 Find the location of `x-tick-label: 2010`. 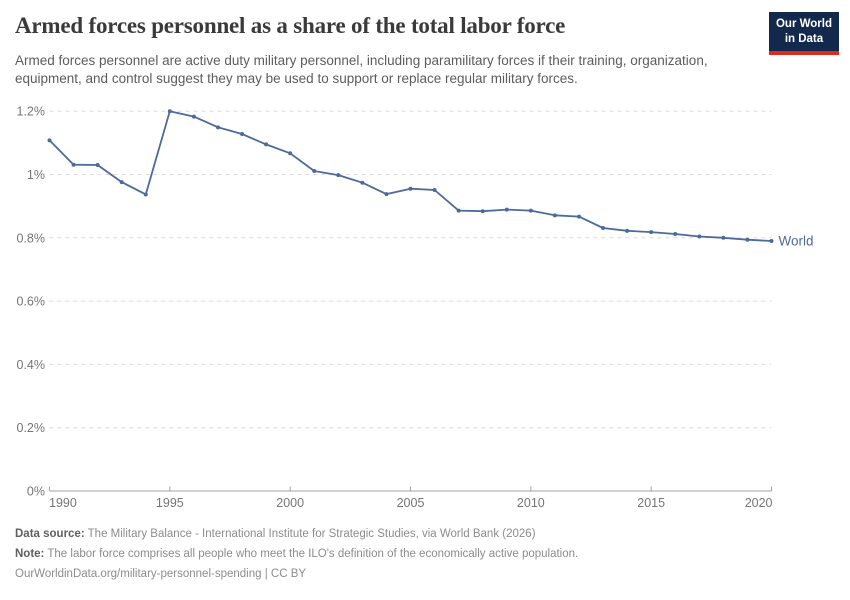

x-tick-label: 2010 is located at coordinates (531, 503).